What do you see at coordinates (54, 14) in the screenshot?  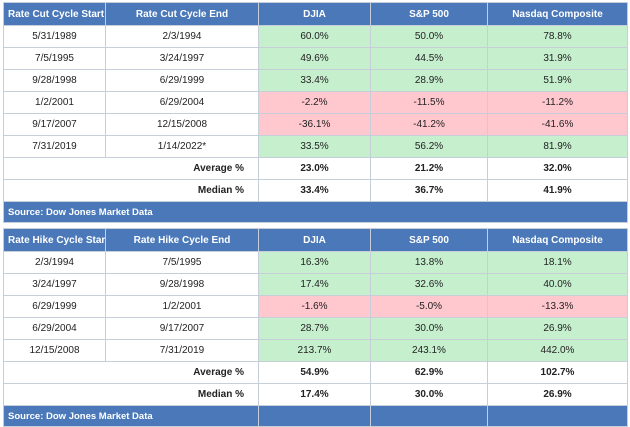 I see `column-header: Rate Cut Cycle Start` at bounding box center [54, 14].